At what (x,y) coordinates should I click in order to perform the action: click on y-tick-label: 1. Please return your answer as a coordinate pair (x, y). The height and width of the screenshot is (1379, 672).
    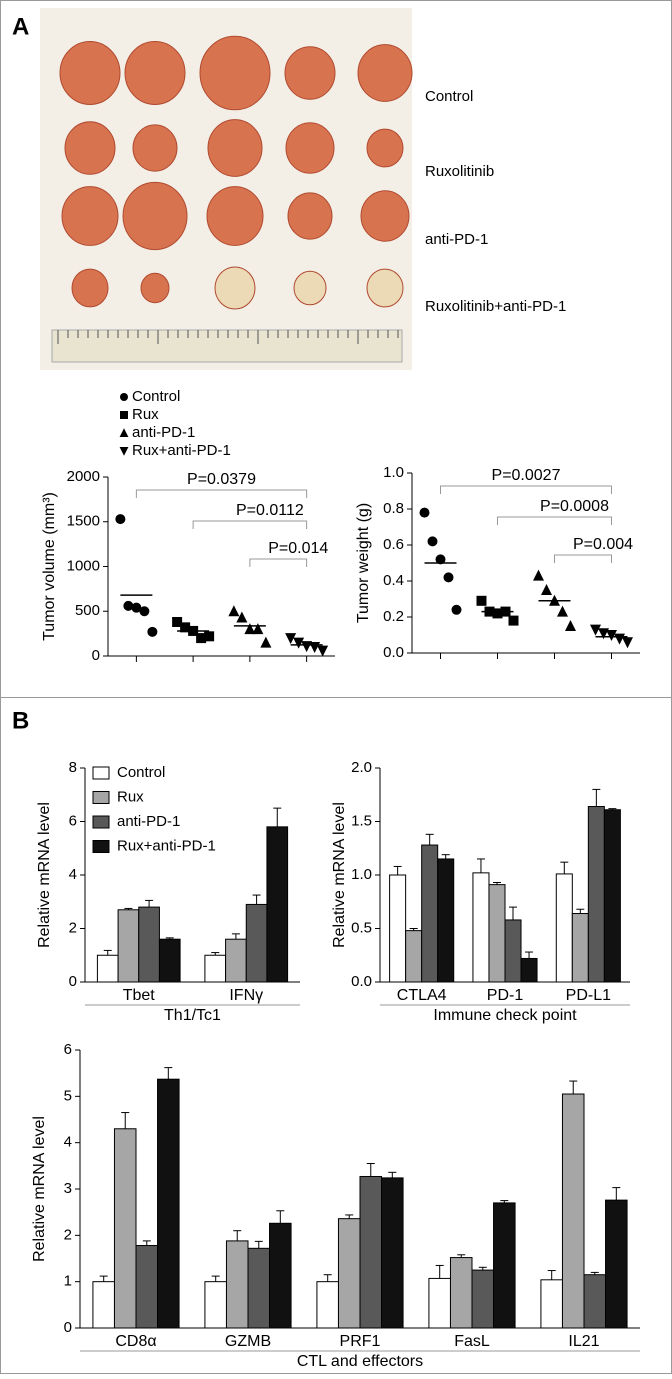
    Looking at the image, I should click on (68, 1281).